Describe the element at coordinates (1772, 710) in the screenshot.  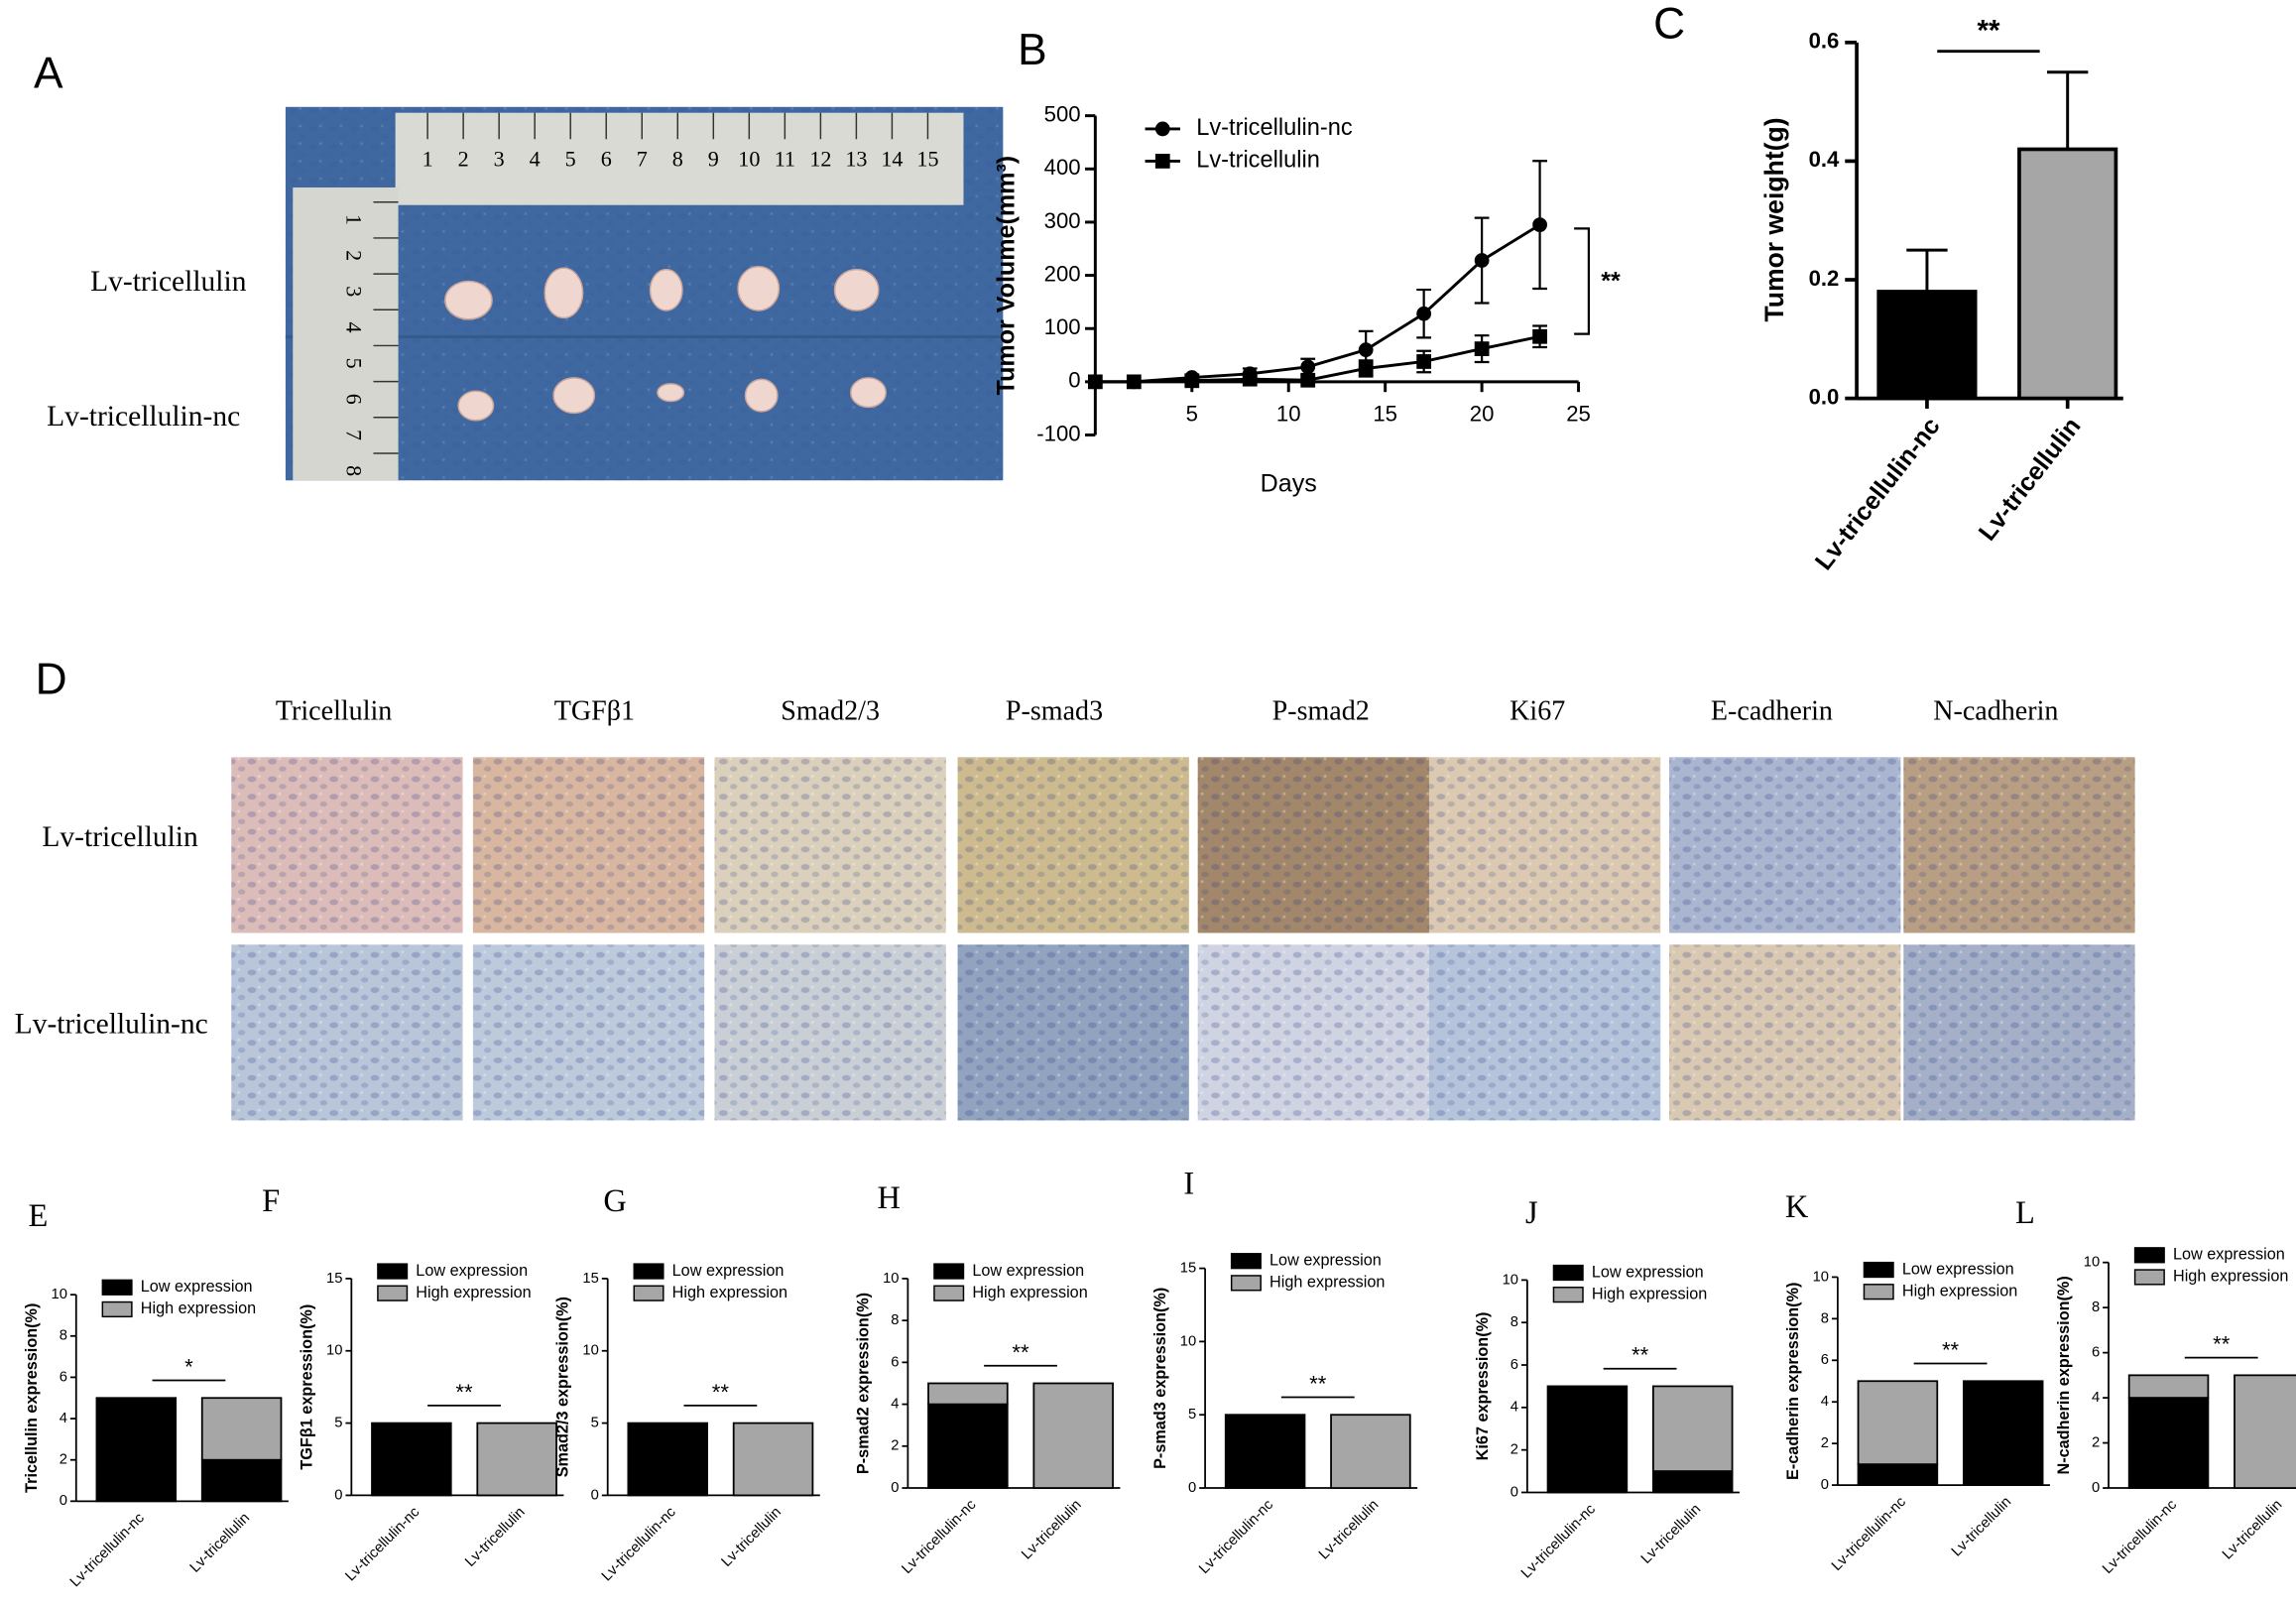
I see `column-header: E-cadherin` at that location.